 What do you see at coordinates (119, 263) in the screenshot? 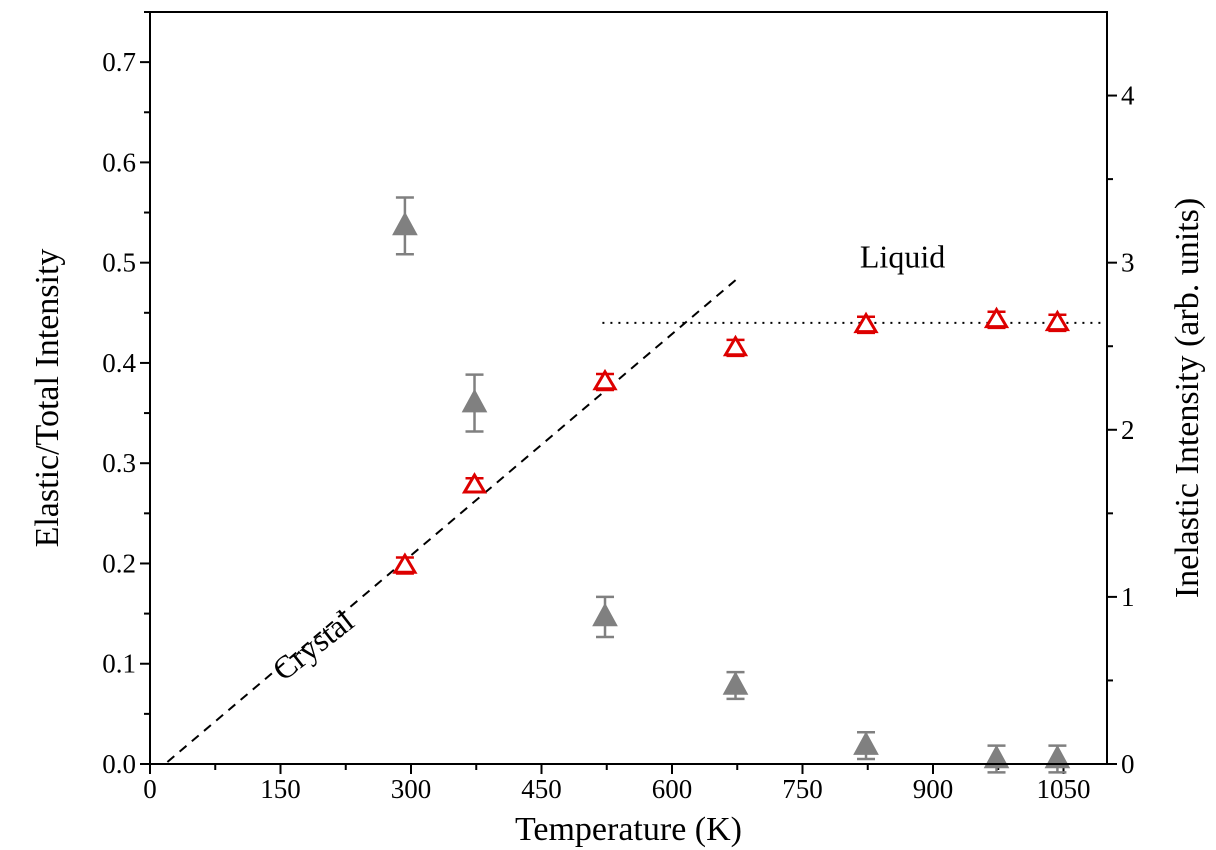
I see `y-left-tick-label: 0.5` at bounding box center [119, 263].